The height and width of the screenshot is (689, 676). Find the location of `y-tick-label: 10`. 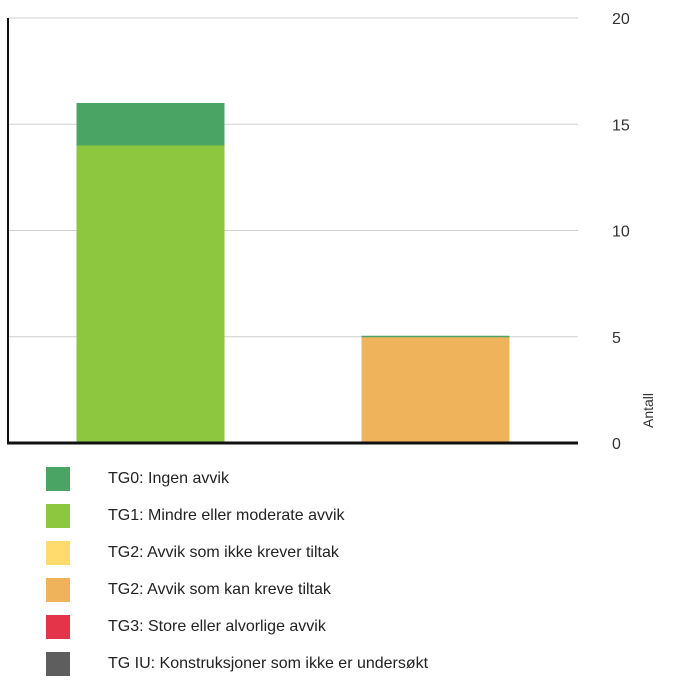

y-tick-label: 10 is located at coordinates (621, 232).